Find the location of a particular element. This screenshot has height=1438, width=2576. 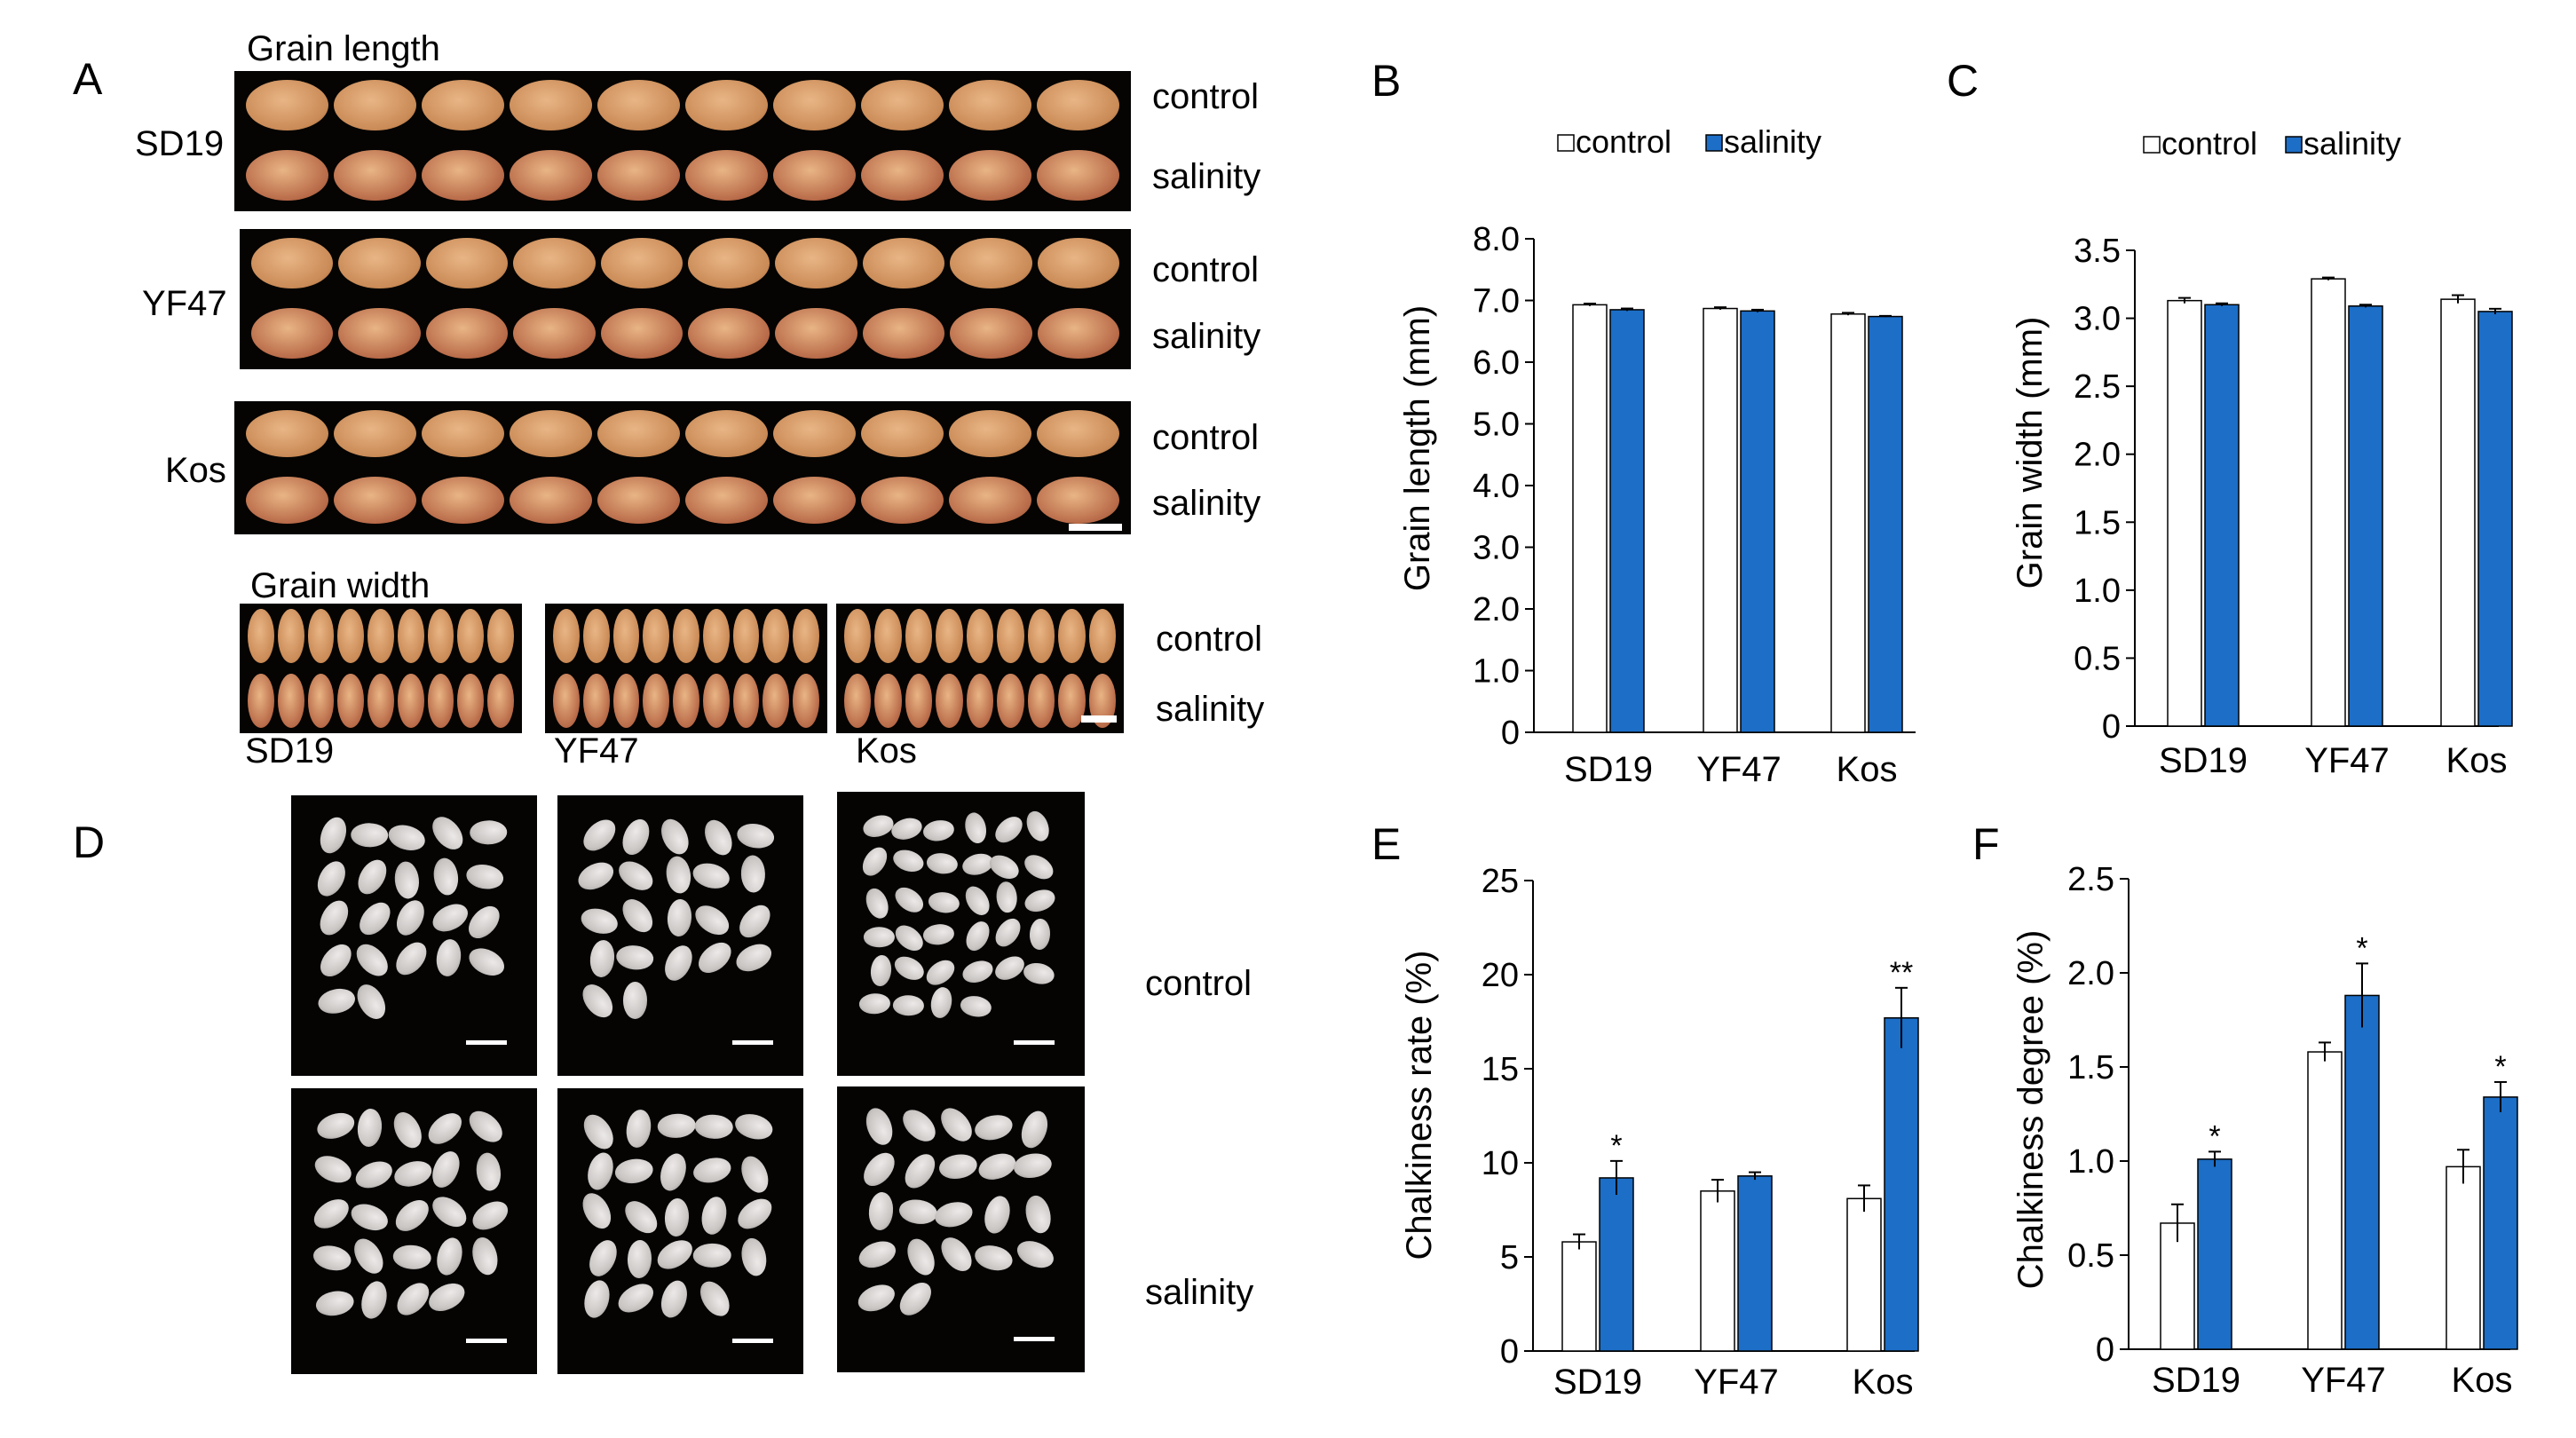

legend-label: control is located at coordinates (2209, 143).